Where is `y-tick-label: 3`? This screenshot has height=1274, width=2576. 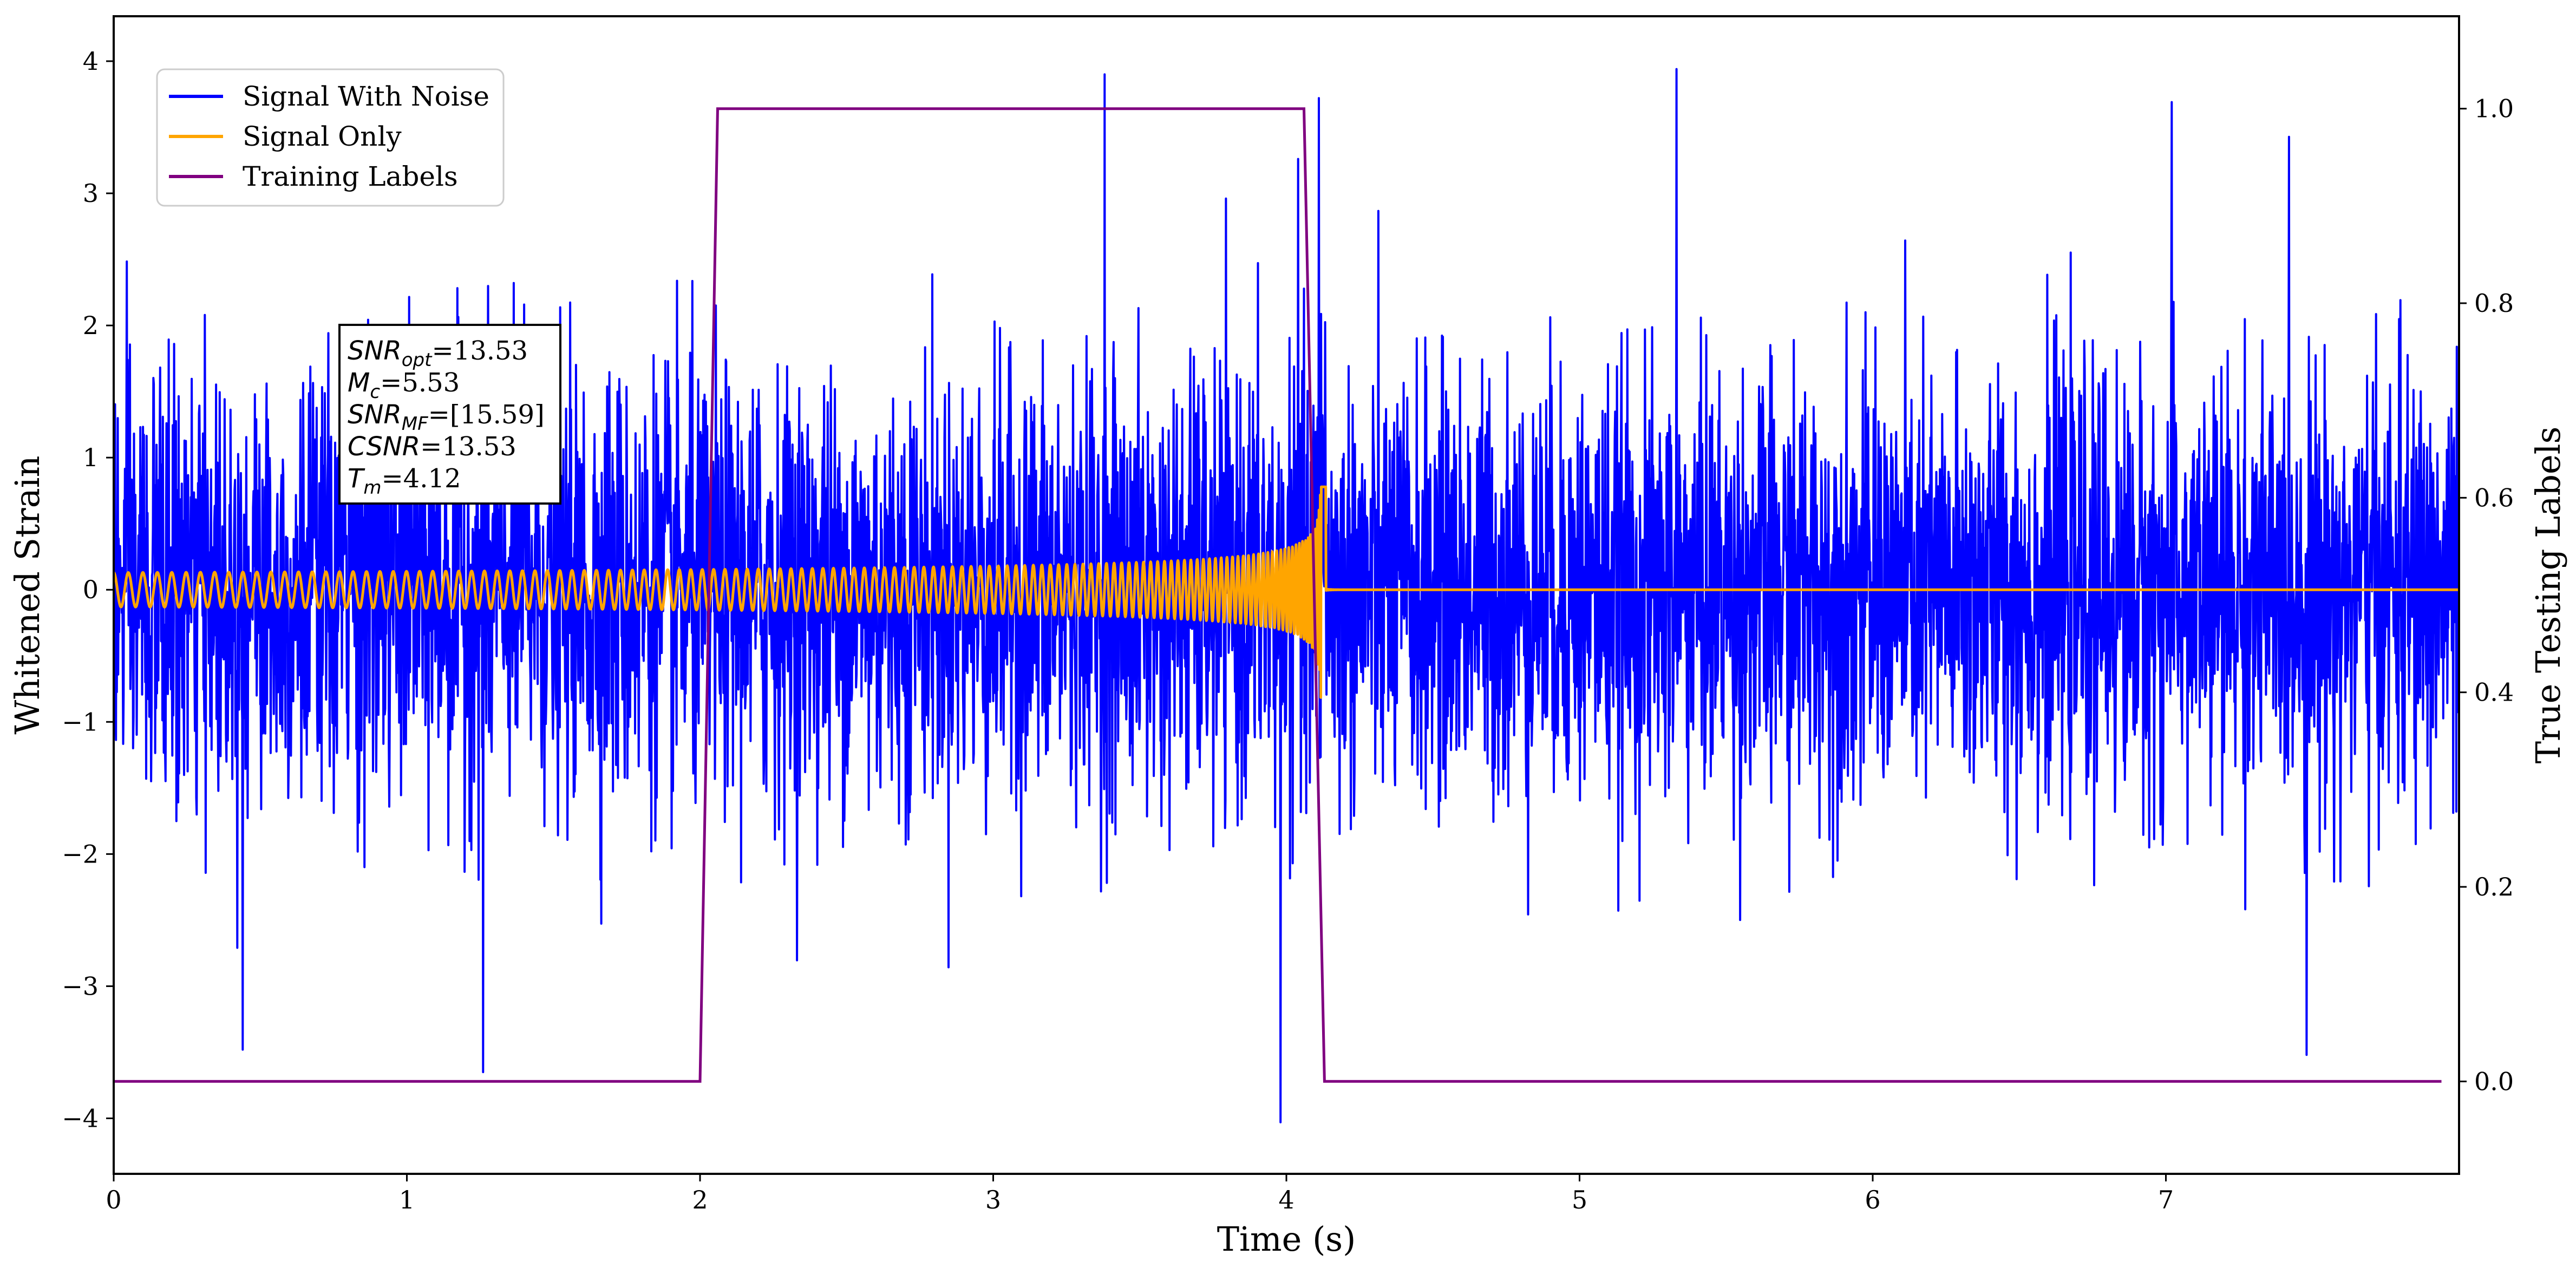 y-tick-label: 3 is located at coordinates (91, 193).